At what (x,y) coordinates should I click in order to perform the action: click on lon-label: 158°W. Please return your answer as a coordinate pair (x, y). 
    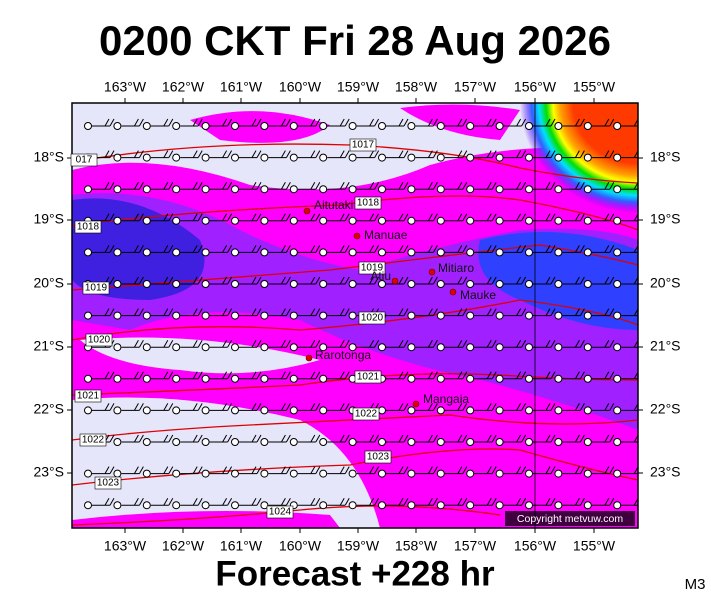
    Looking at the image, I should click on (416, 546).